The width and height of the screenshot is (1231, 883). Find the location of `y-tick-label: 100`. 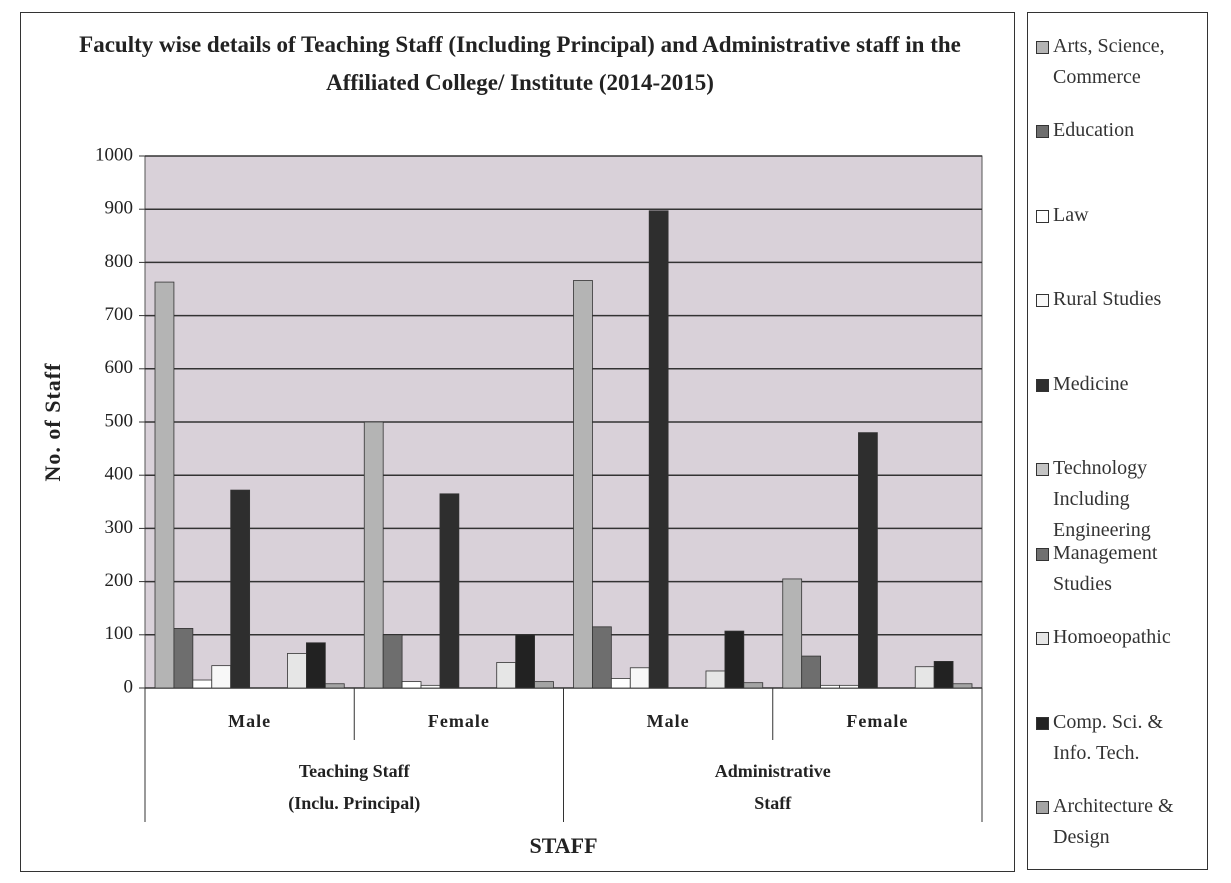

y-tick-label: 100 is located at coordinates (119, 633).